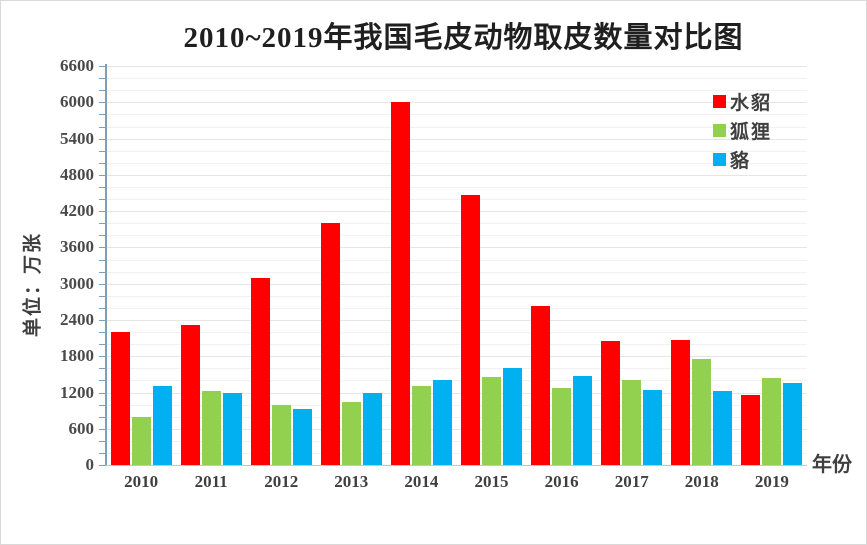 The image size is (867, 545). I want to click on bar-2017-水貂, so click(611, 402).